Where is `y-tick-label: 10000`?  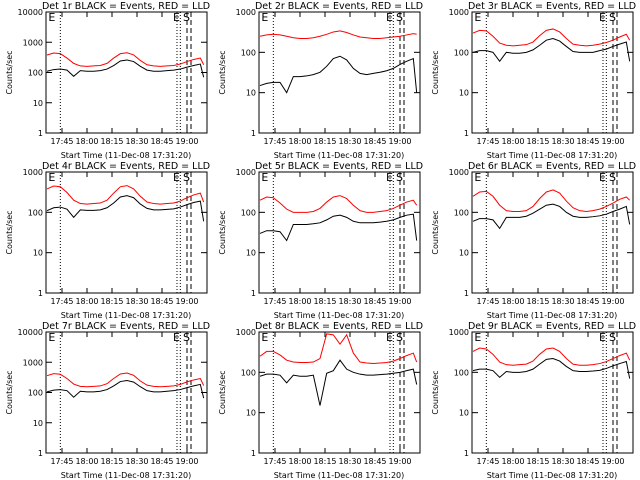
y-tick-label: 10000 is located at coordinates (30, 332).